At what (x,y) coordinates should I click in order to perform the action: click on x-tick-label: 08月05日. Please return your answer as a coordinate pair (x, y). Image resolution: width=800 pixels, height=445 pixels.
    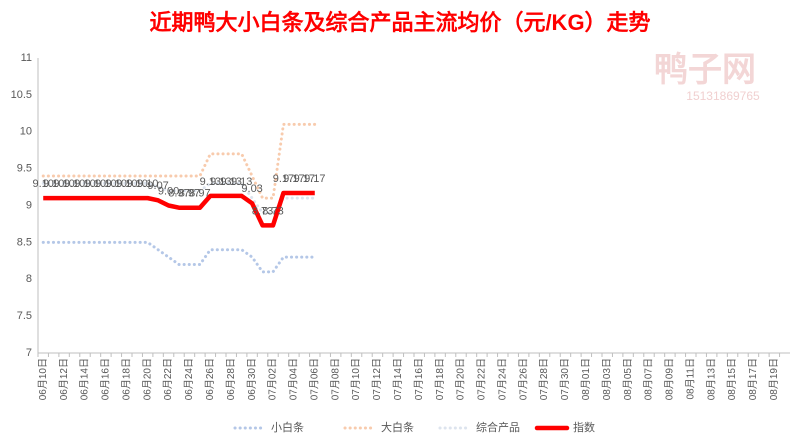
    Looking at the image, I should click on (628, 379).